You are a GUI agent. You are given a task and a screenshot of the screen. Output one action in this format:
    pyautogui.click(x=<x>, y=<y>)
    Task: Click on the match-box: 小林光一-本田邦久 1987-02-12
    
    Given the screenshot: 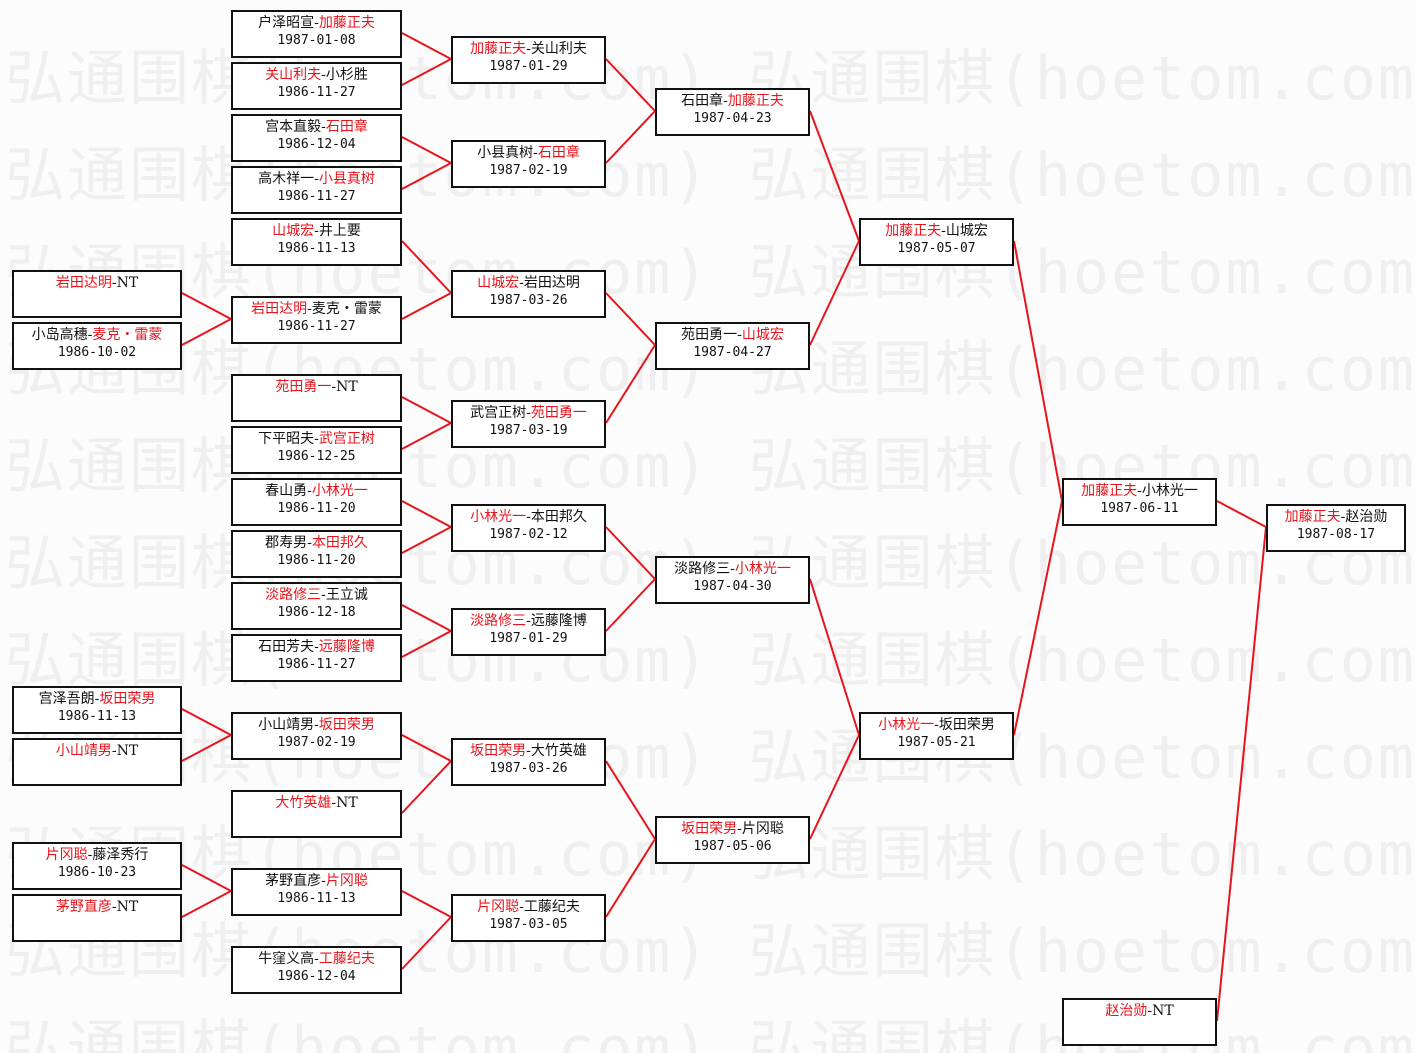 What is the action you would take?
    pyautogui.click(x=528, y=528)
    